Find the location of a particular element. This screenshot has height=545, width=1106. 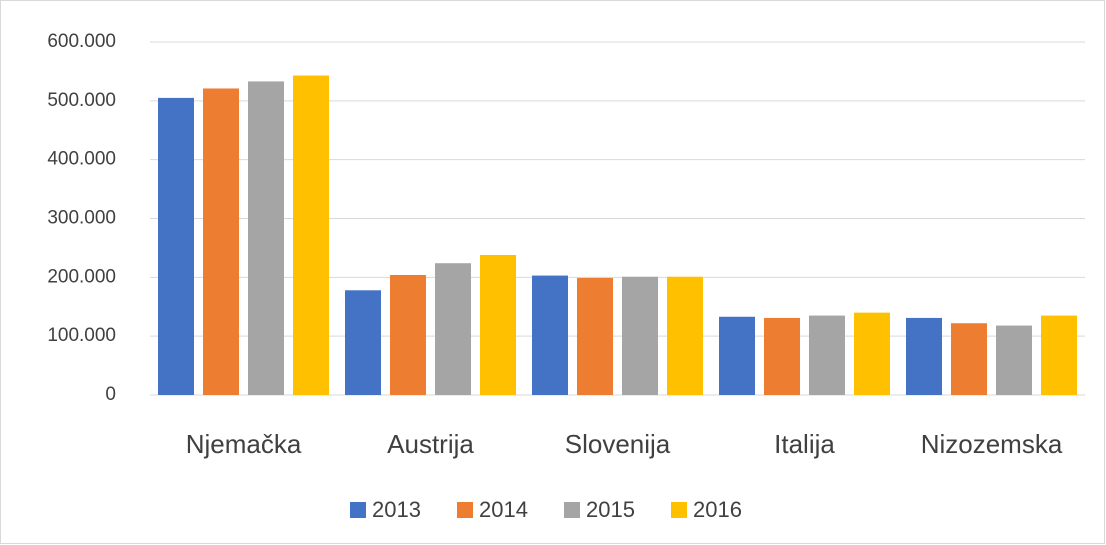

y-tick-label: 100.000 is located at coordinates (81, 335).